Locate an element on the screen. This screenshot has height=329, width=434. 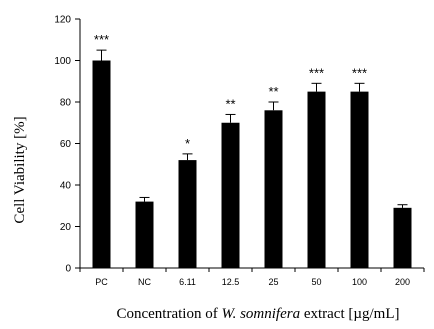
y-tick-label: 40 is located at coordinates (66, 186).